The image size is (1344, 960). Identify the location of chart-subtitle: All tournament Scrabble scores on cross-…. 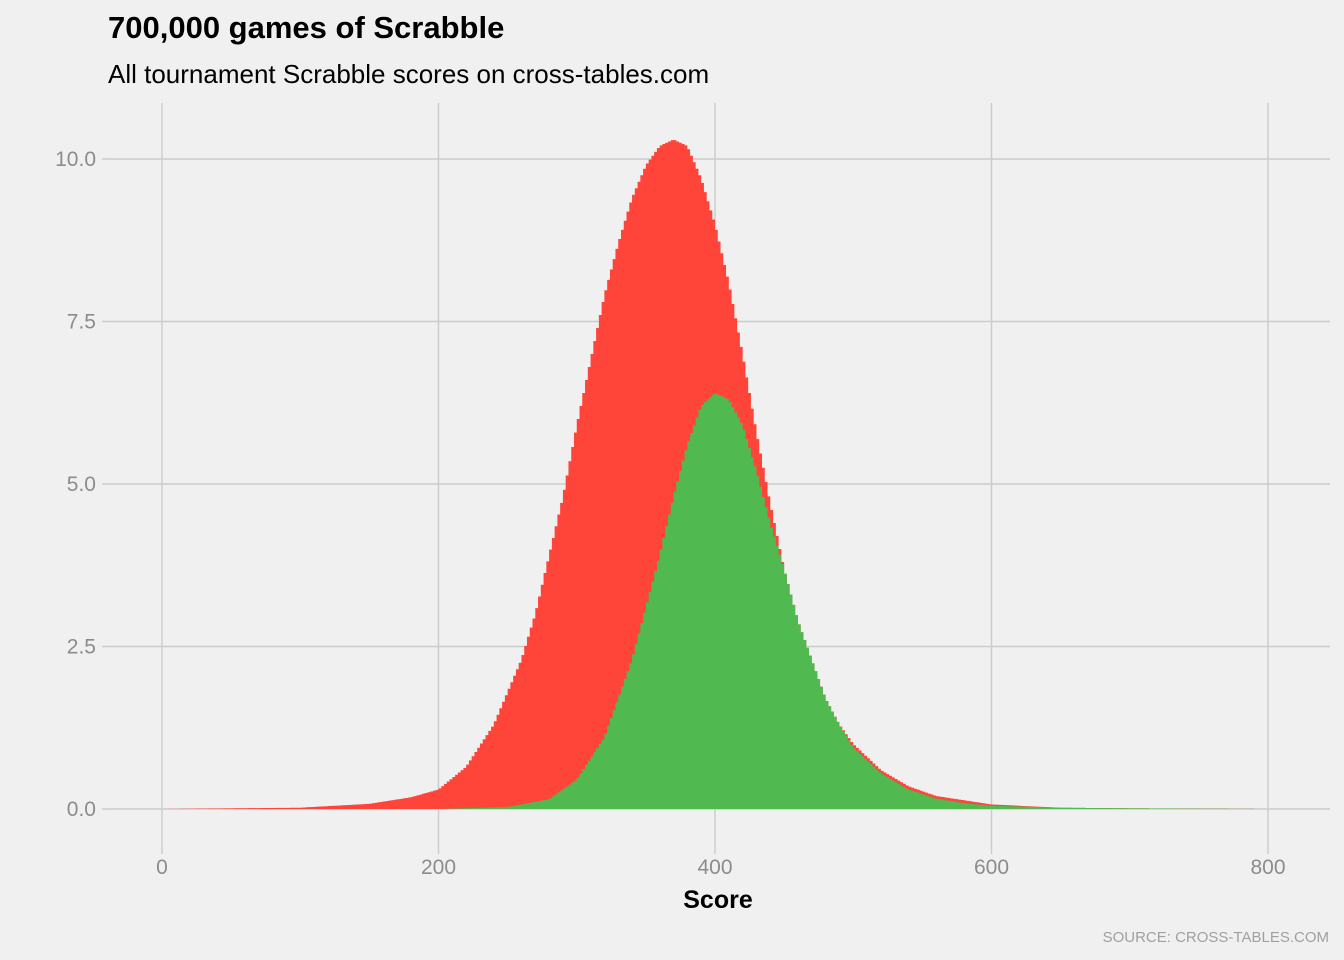
(409, 74).